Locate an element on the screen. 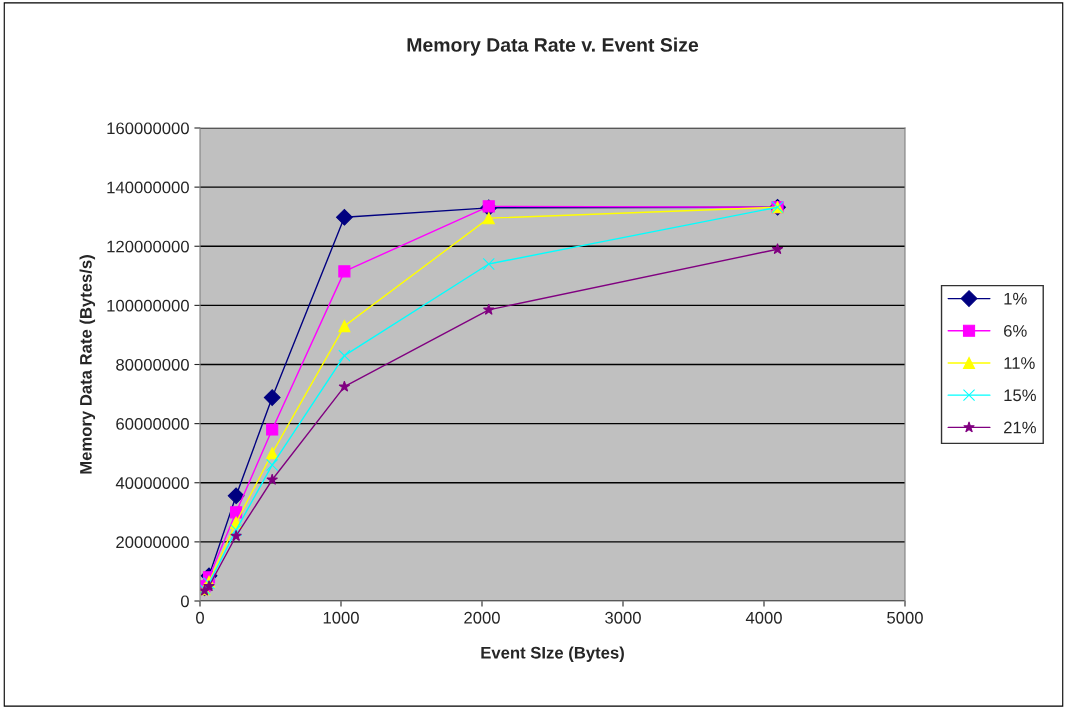 Image resolution: width=1067 pixels, height=709 pixels. legend-label: 11% is located at coordinates (1019, 363).